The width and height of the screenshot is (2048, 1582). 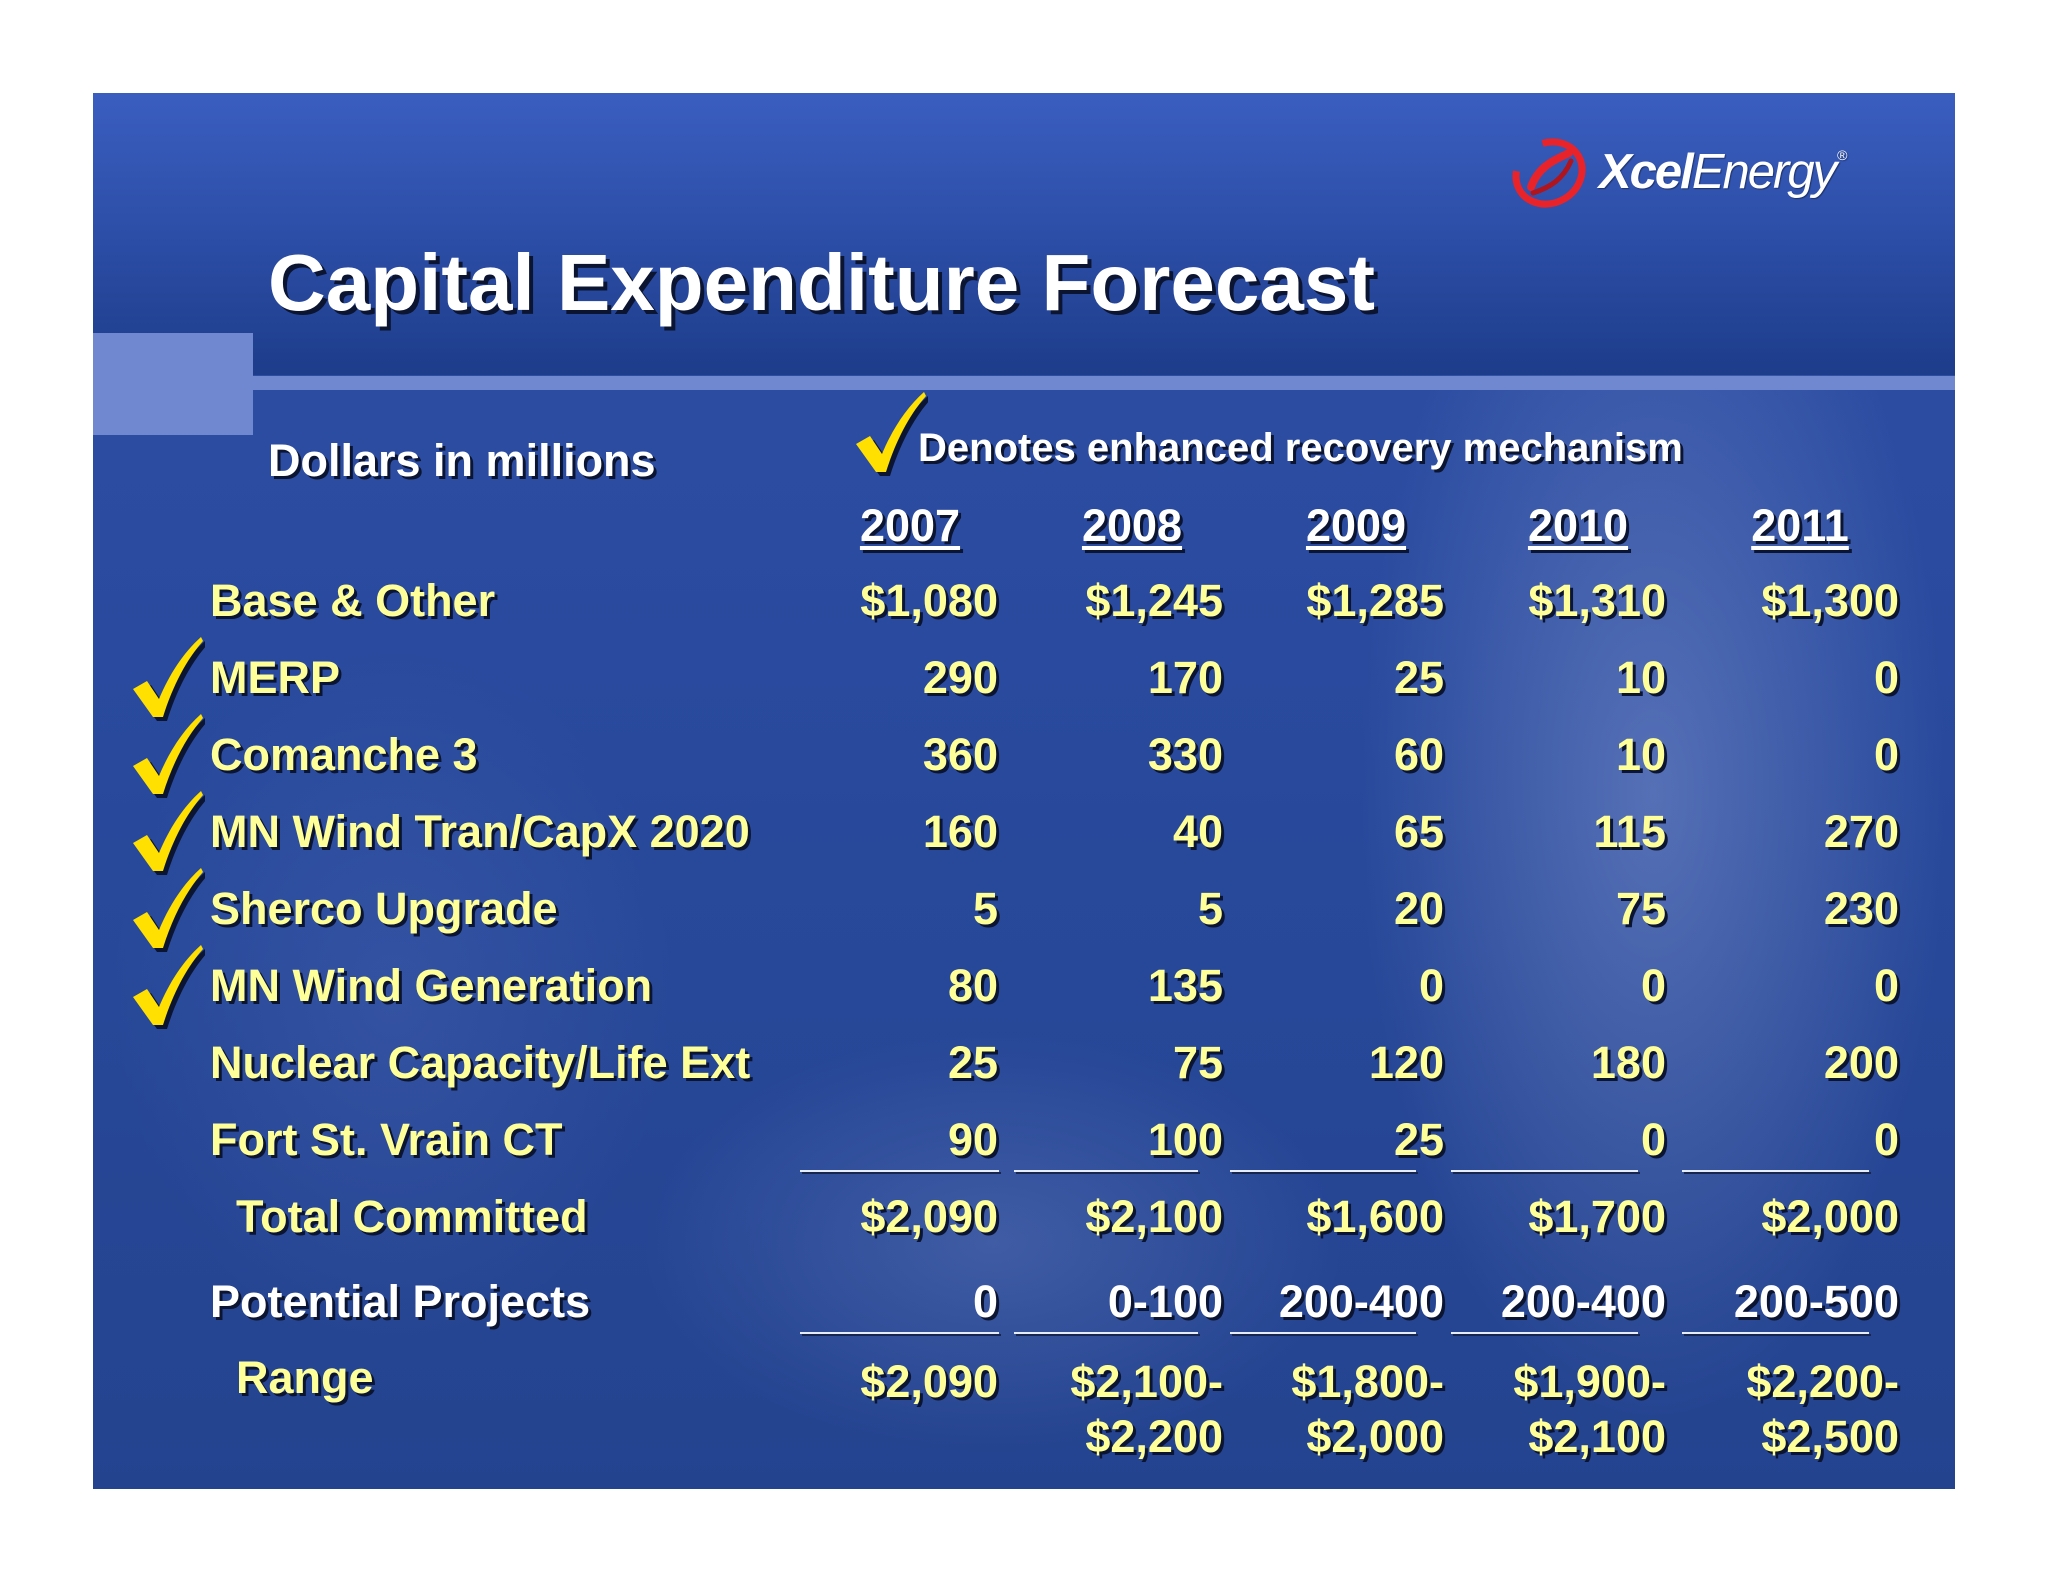 I want to click on table-cell: 100, so click(x=1185, y=1139).